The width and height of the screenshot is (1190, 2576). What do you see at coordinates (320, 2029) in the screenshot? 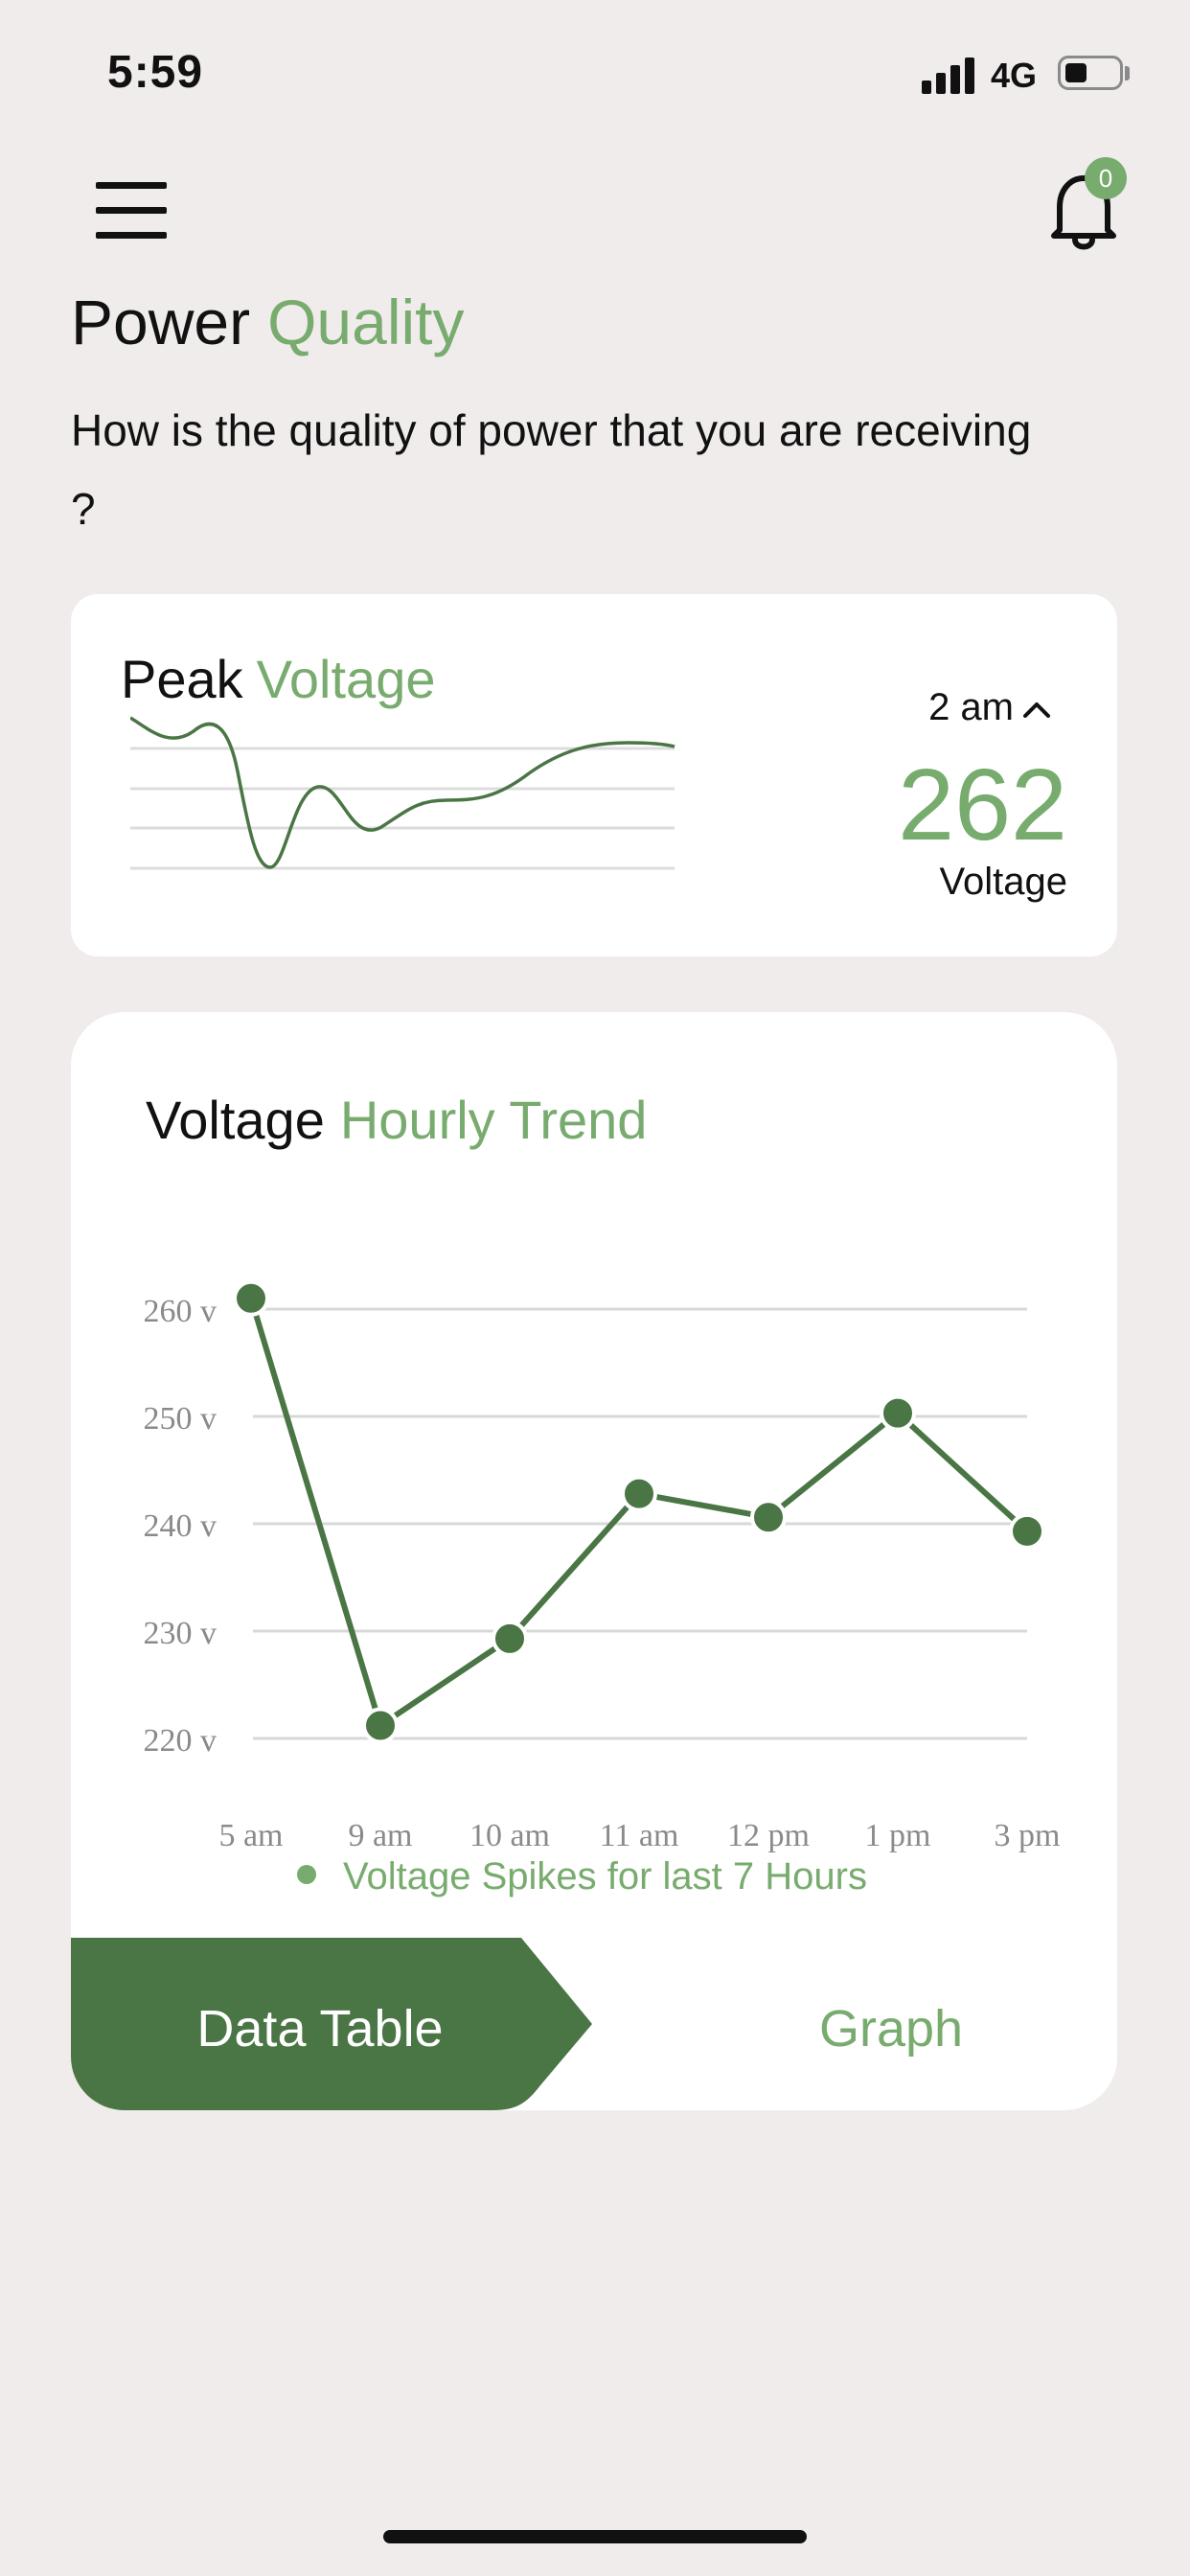
I see `tab-data-table: Data Table` at bounding box center [320, 2029].